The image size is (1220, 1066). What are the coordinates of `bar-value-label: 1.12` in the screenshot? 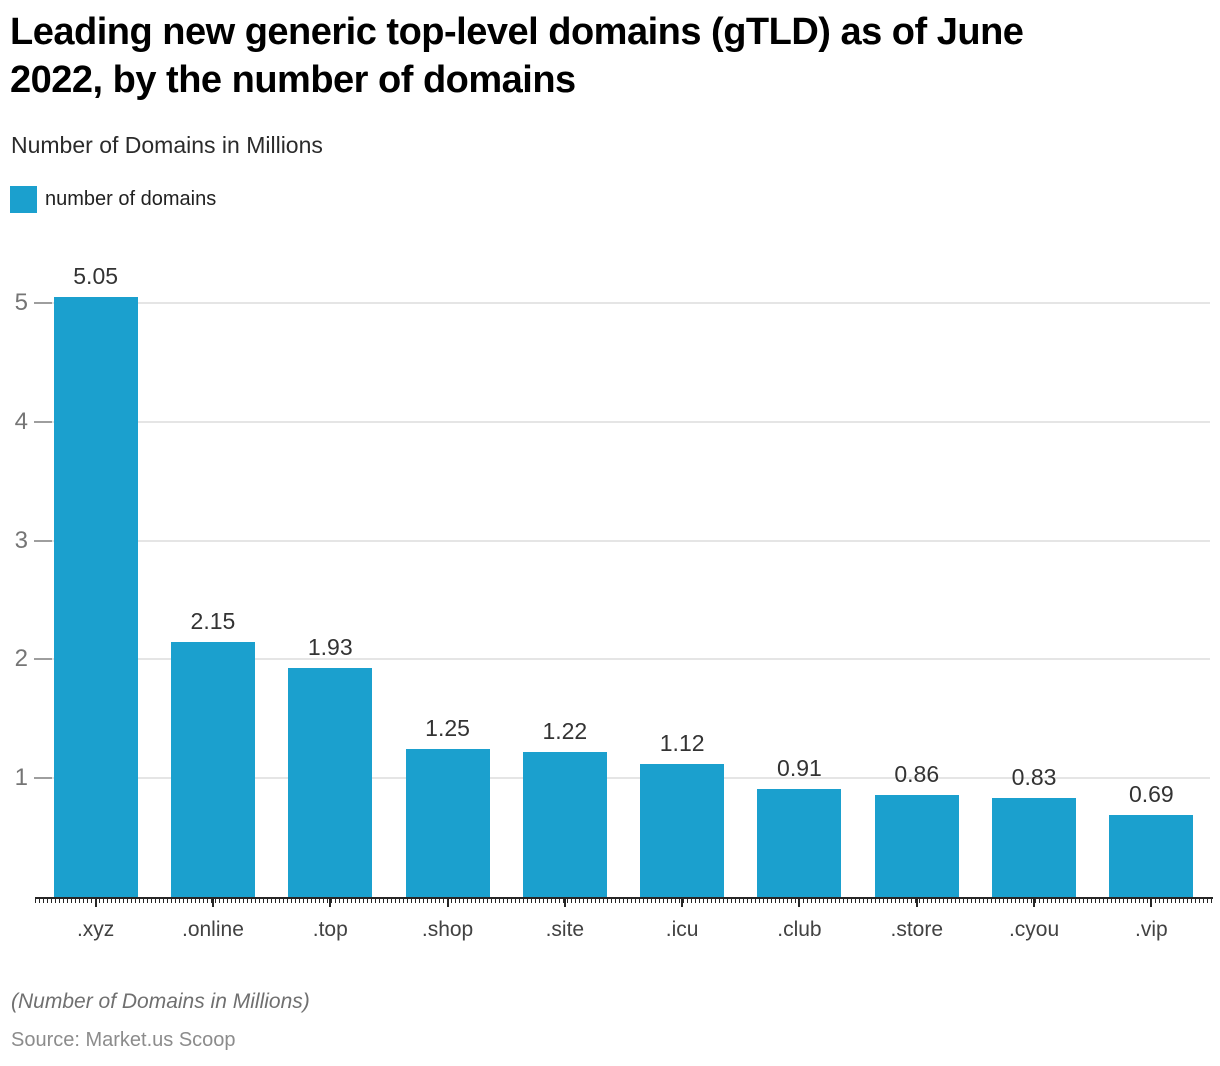 It's located at (682, 742).